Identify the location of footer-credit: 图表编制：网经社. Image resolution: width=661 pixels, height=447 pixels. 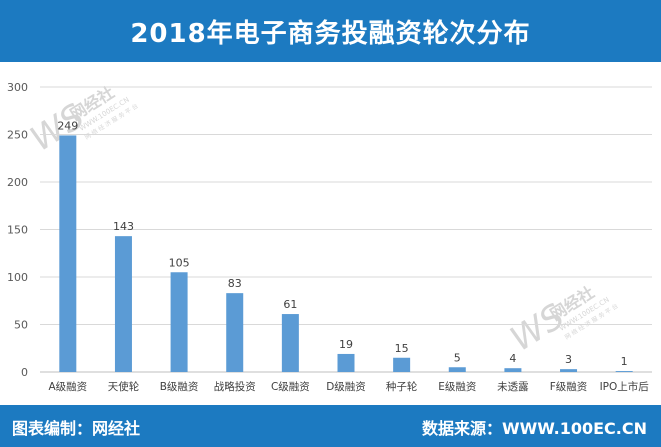
(76, 427).